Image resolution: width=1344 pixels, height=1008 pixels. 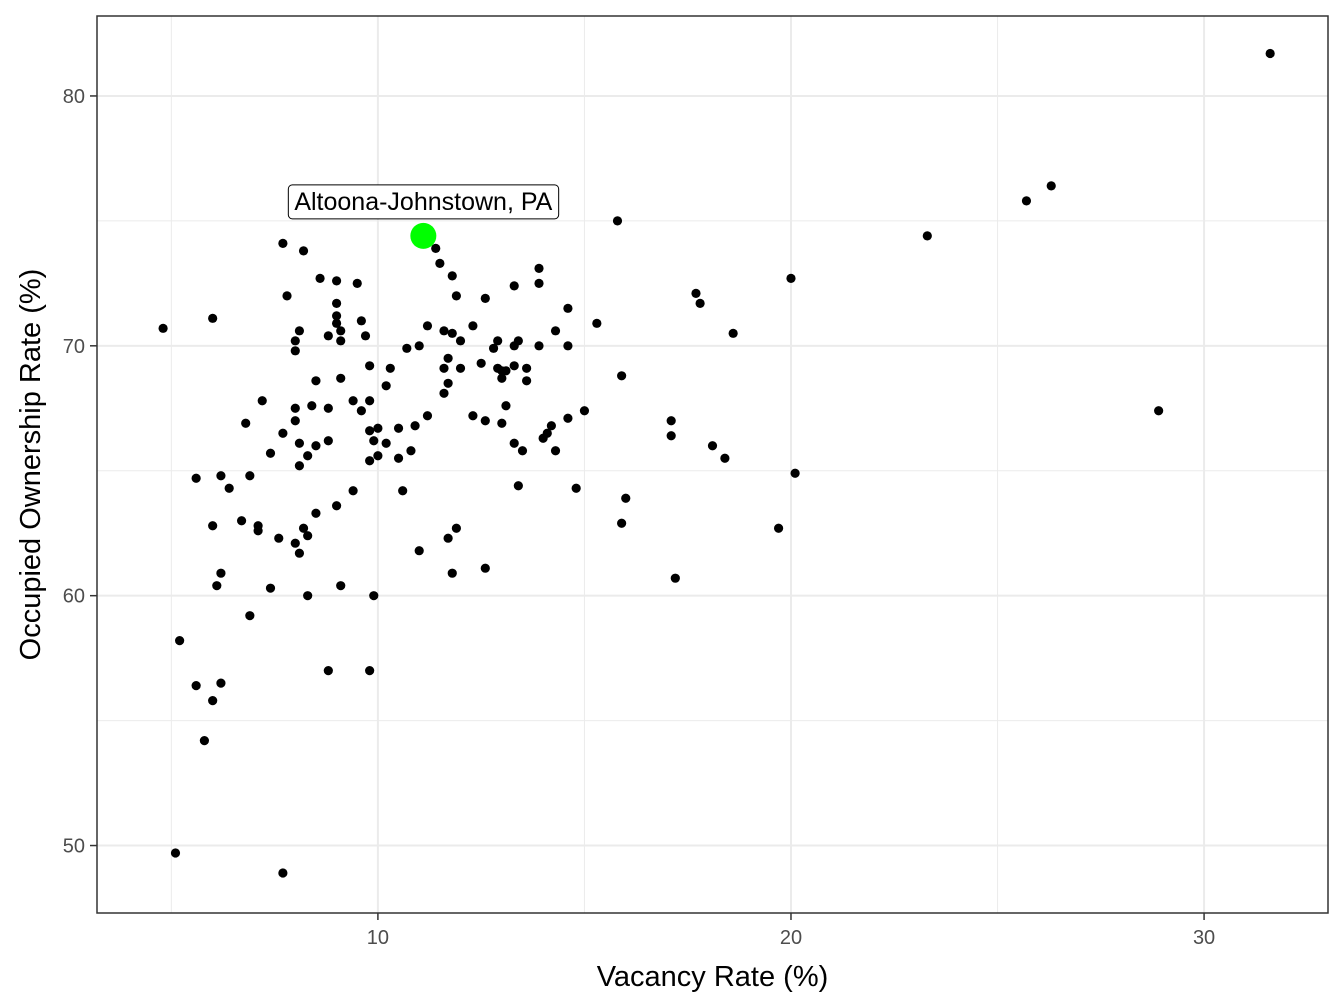 I want to click on highlight-label-text: Altoona-Johnstown, PA, so click(x=423, y=202).